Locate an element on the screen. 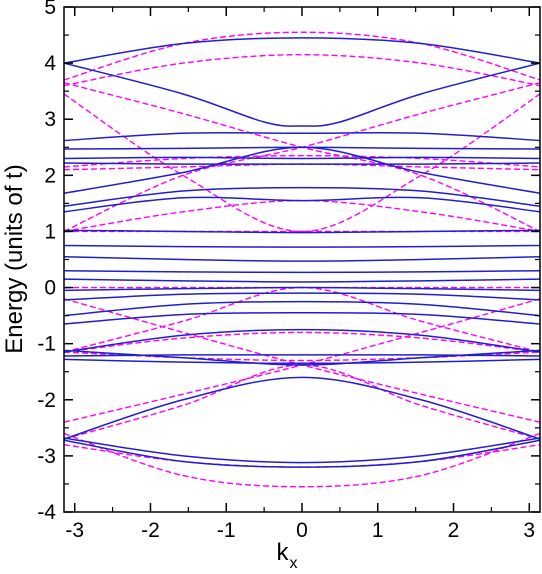  x-tick-label: -1 is located at coordinates (226, 530).